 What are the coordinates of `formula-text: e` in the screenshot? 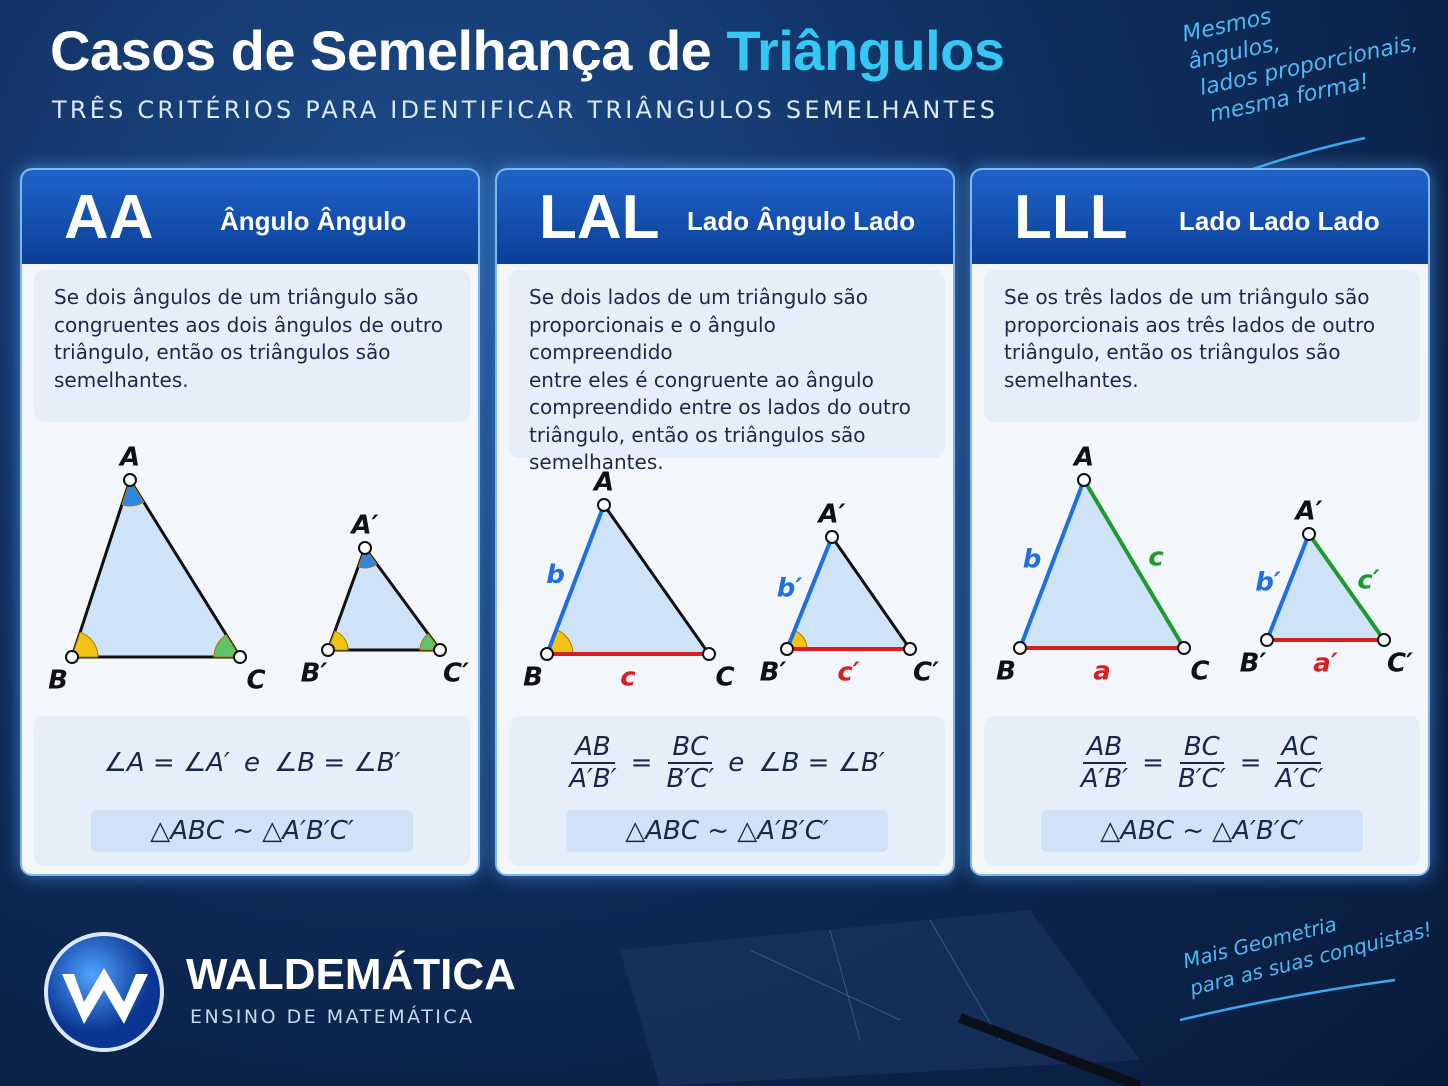 It's located at (736, 763).